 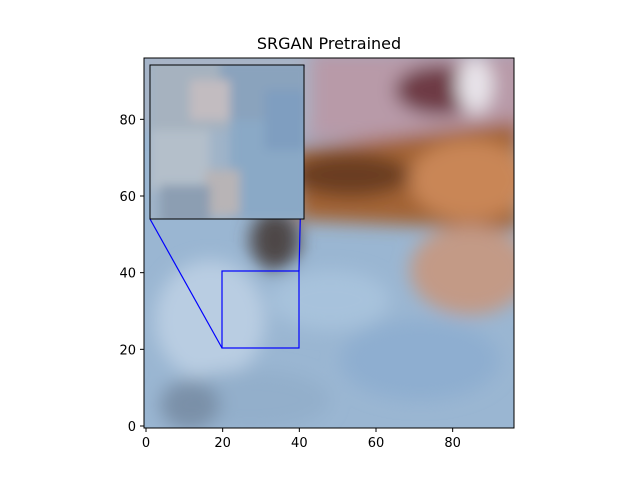 I want to click on y-tick-label: 20, so click(x=127, y=350).